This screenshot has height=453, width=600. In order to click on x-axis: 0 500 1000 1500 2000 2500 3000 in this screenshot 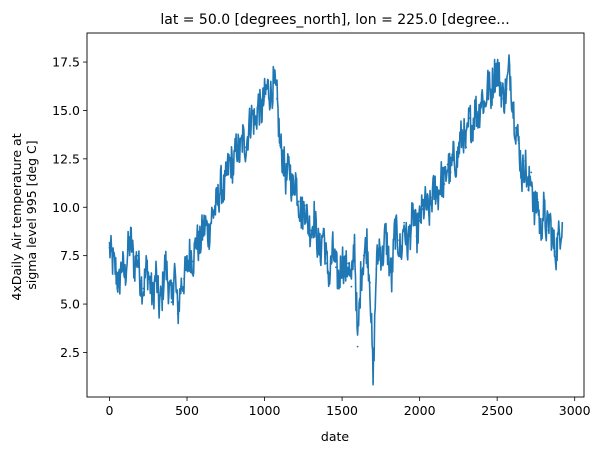, I will do `click(348, 407)`.